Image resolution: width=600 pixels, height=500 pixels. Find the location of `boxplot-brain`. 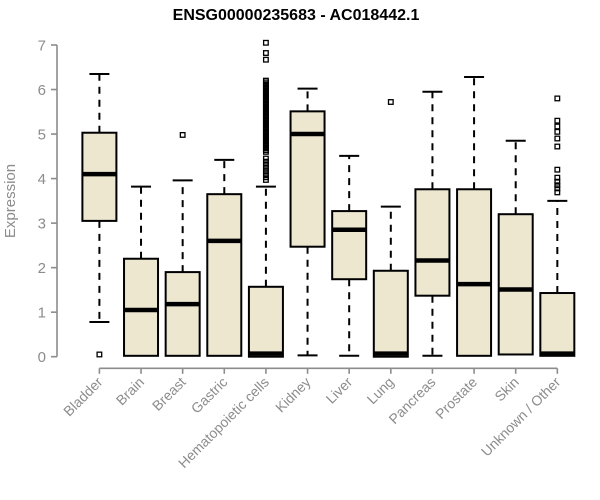

boxplot-brain is located at coordinates (141, 271).